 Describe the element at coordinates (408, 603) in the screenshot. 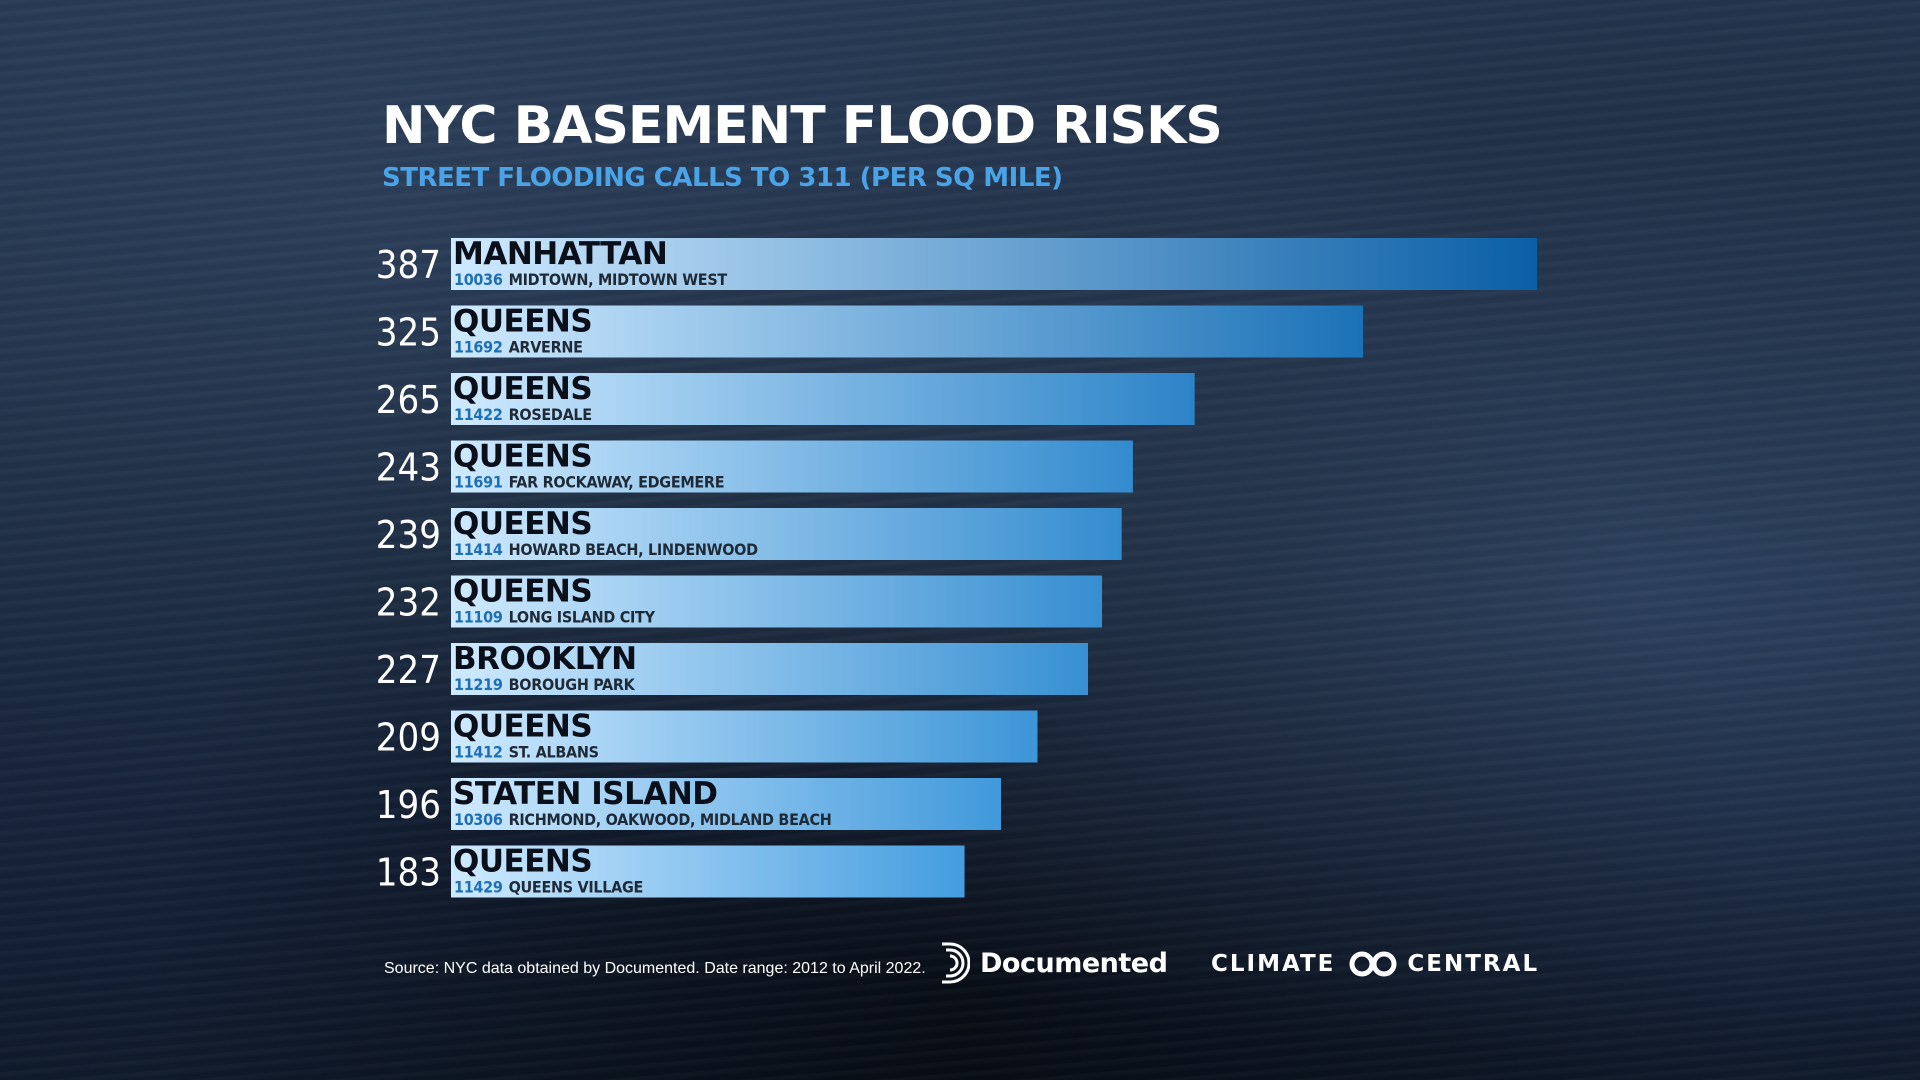

I see `value-label-6: 232` at that location.